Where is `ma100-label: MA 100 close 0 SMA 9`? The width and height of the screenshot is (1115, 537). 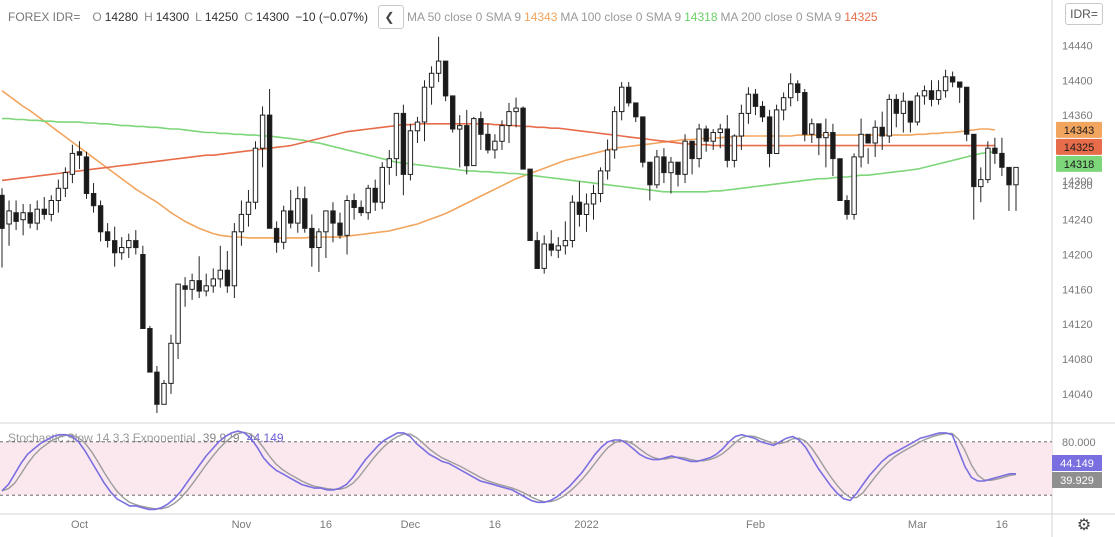 ma100-label: MA 100 close 0 SMA 9 is located at coordinates (621, 17).